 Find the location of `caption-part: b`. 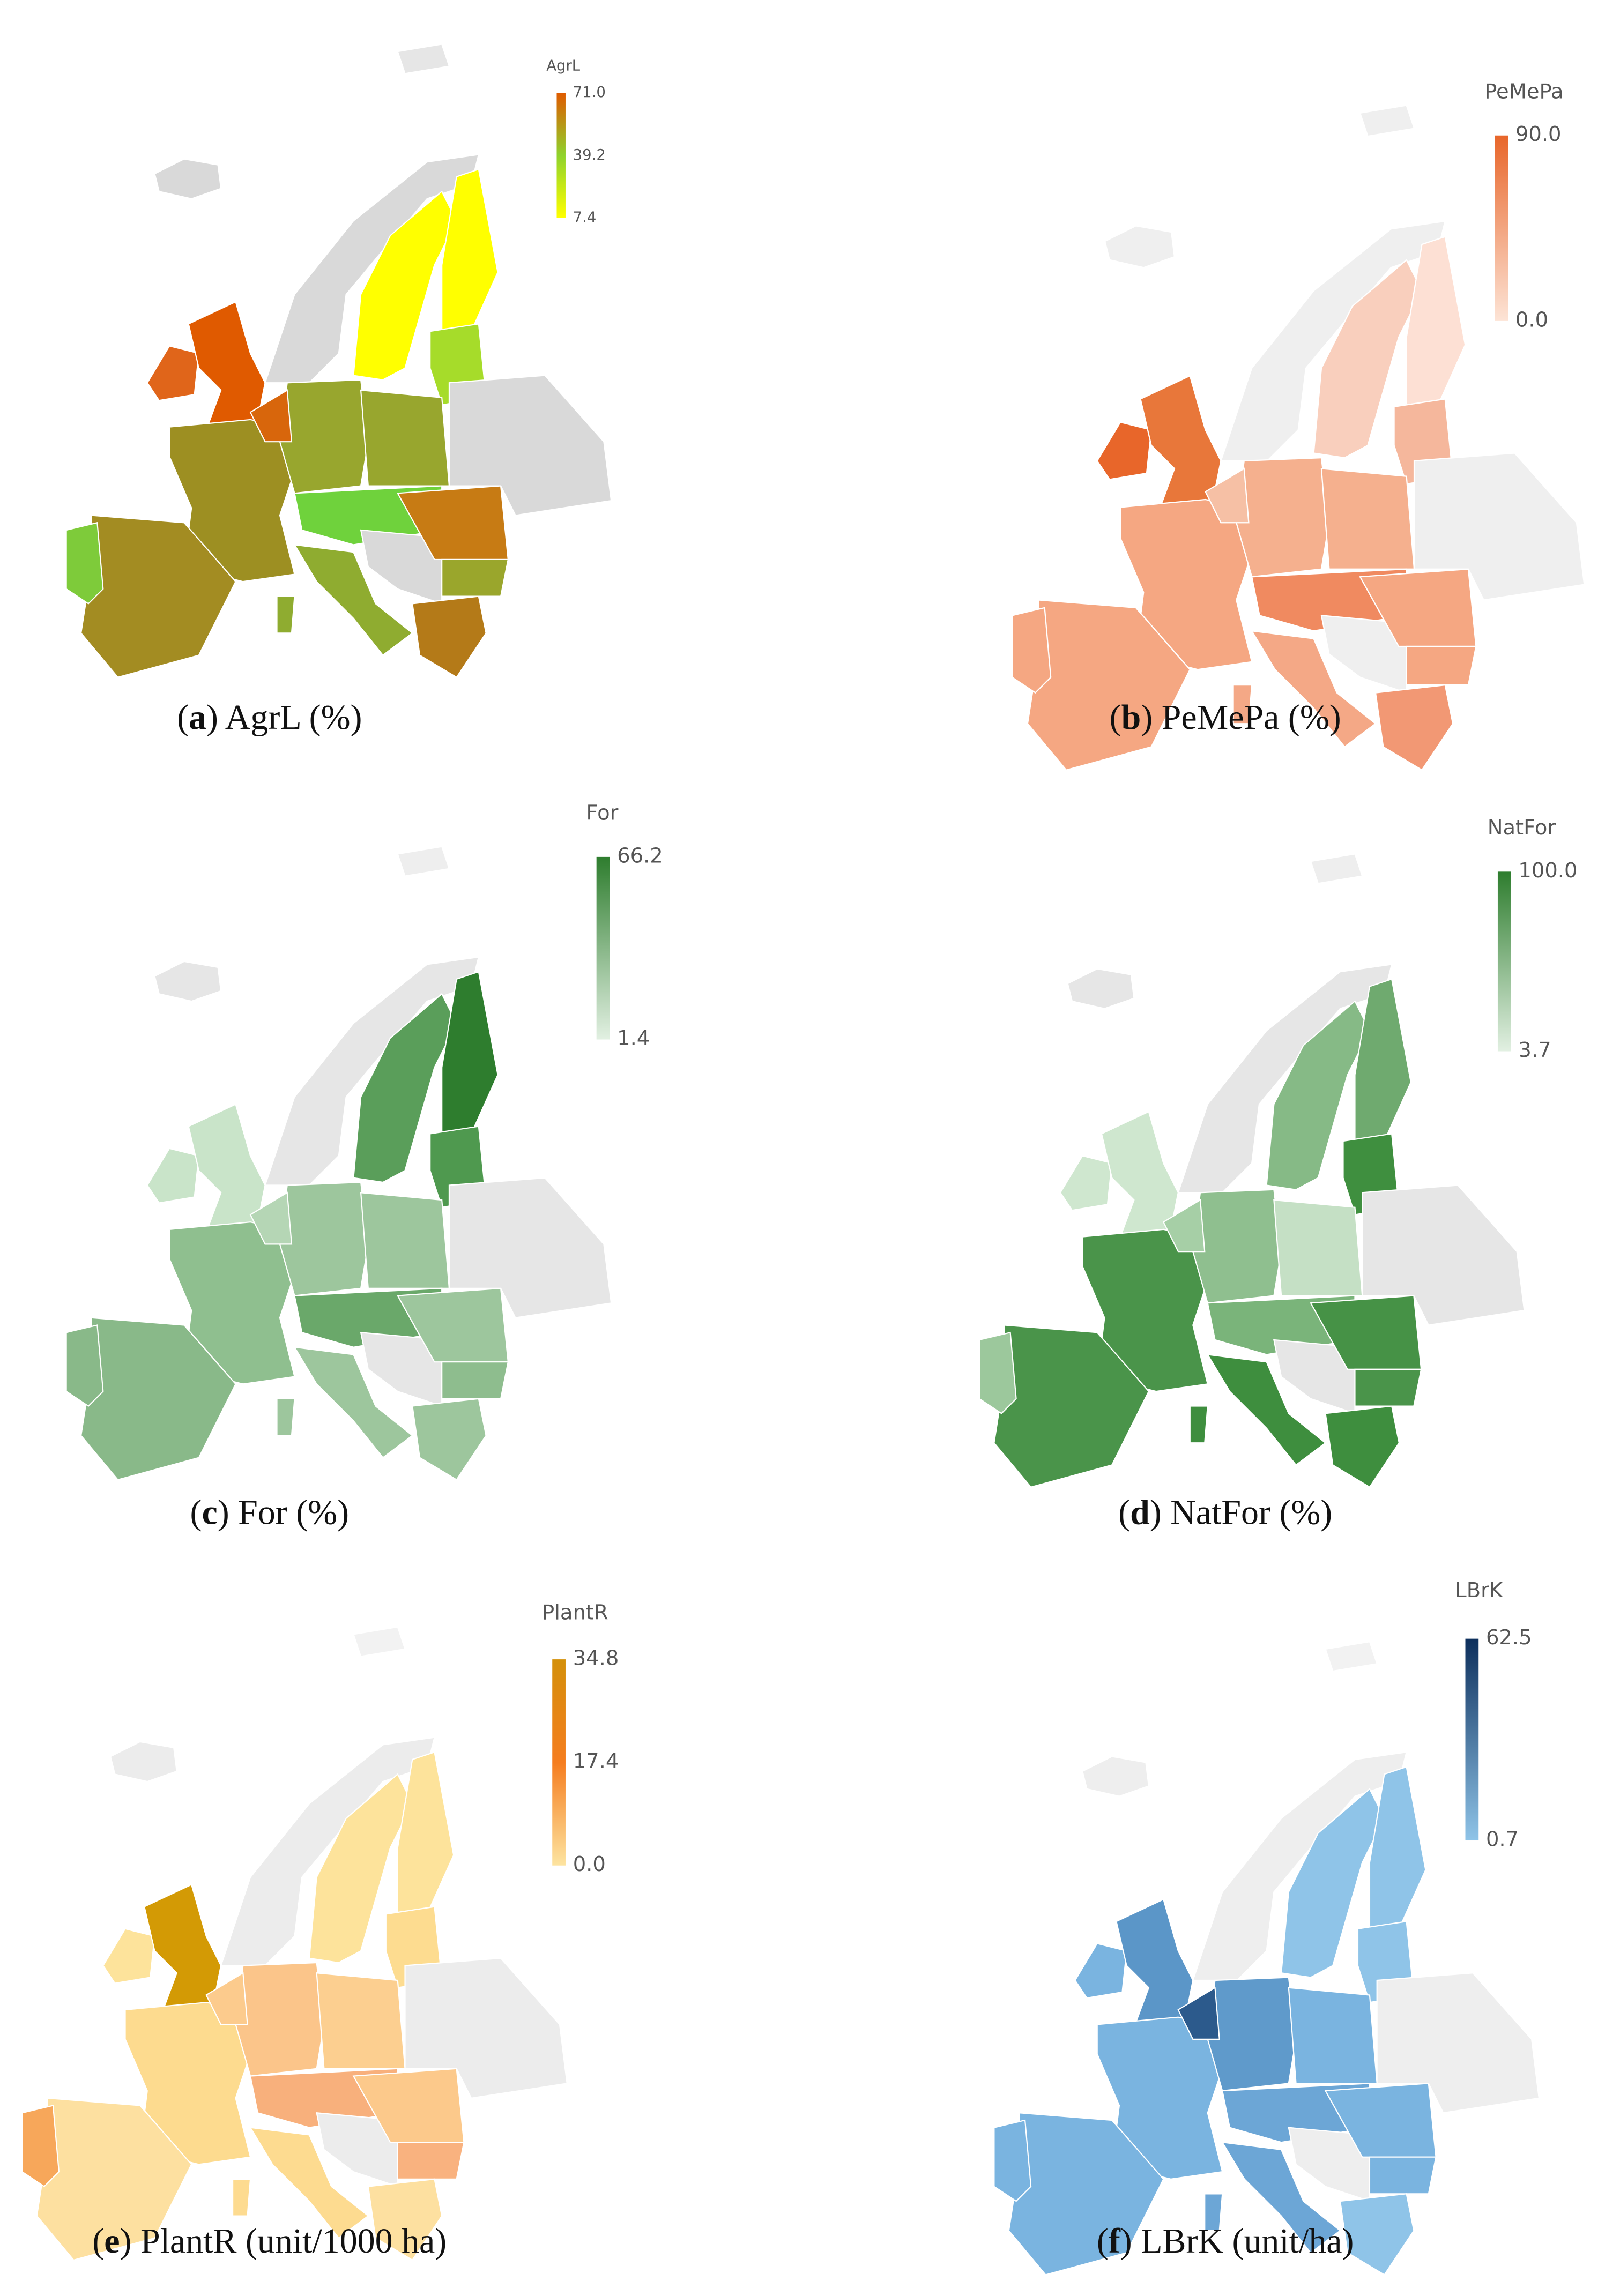

caption-part: b is located at coordinates (1131, 717).